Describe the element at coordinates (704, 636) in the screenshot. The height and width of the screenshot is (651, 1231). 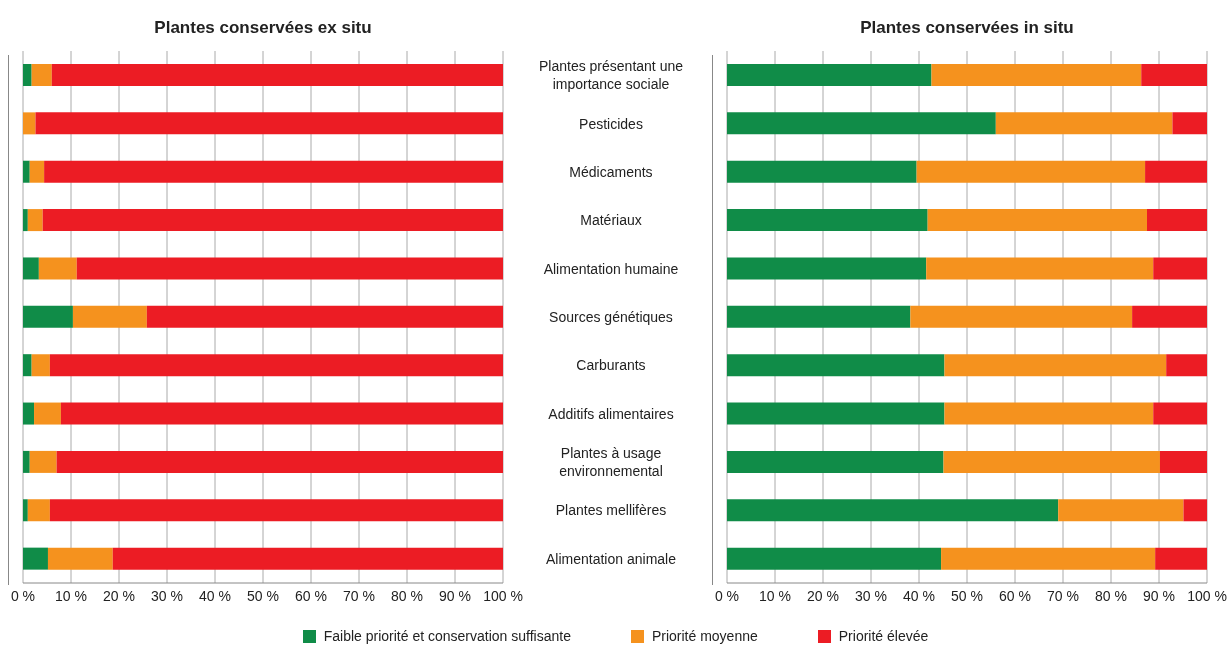
I see `legend-label: Priorité moyenne` at that location.